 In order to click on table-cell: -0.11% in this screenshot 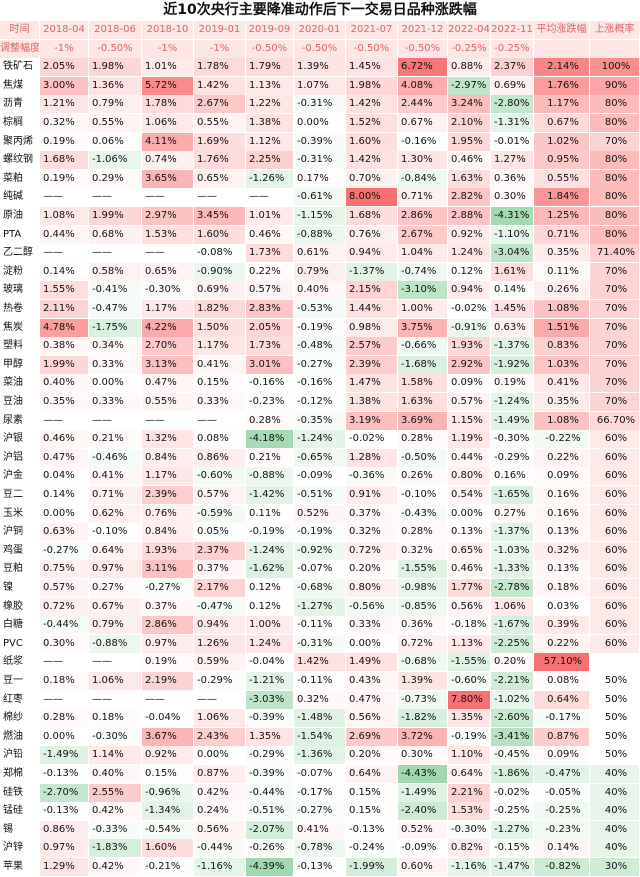, I will do `click(320, 681)`.